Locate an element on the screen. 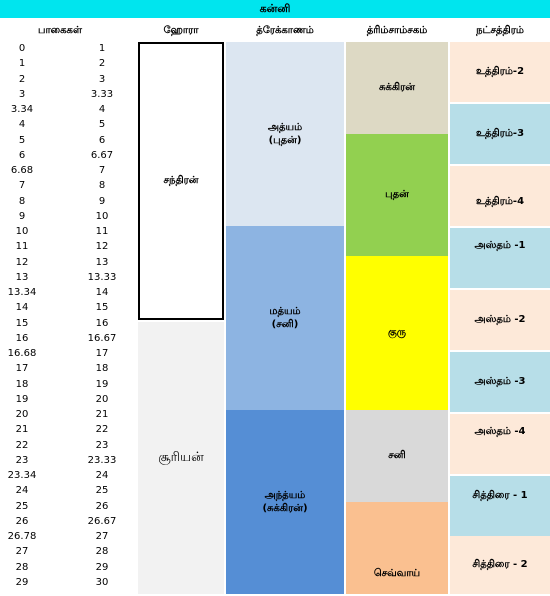 The height and width of the screenshot is (596, 550). degree-start: 21 is located at coordinates (22, 430).